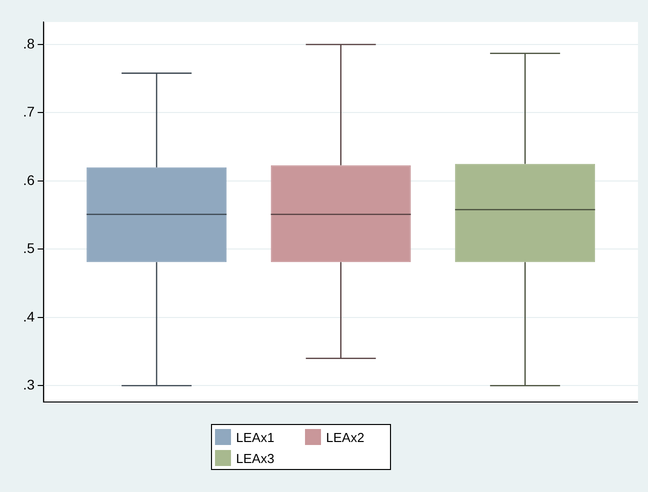  I want to click on y-tick-label: .4, so click(28, 316).